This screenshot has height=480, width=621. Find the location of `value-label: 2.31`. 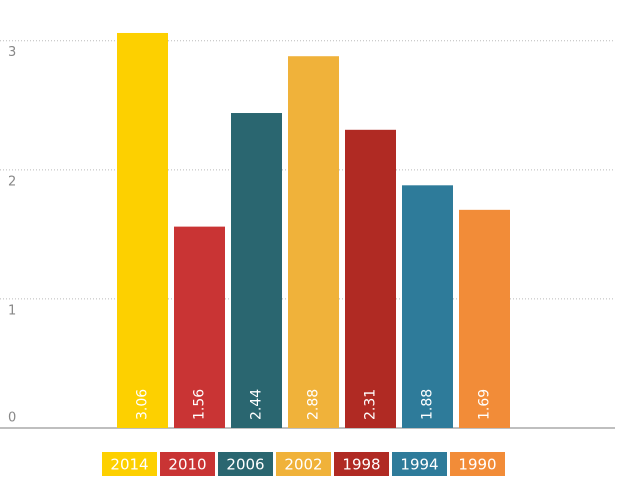

value-label: 2.31 is located at coordinates (371, 404).